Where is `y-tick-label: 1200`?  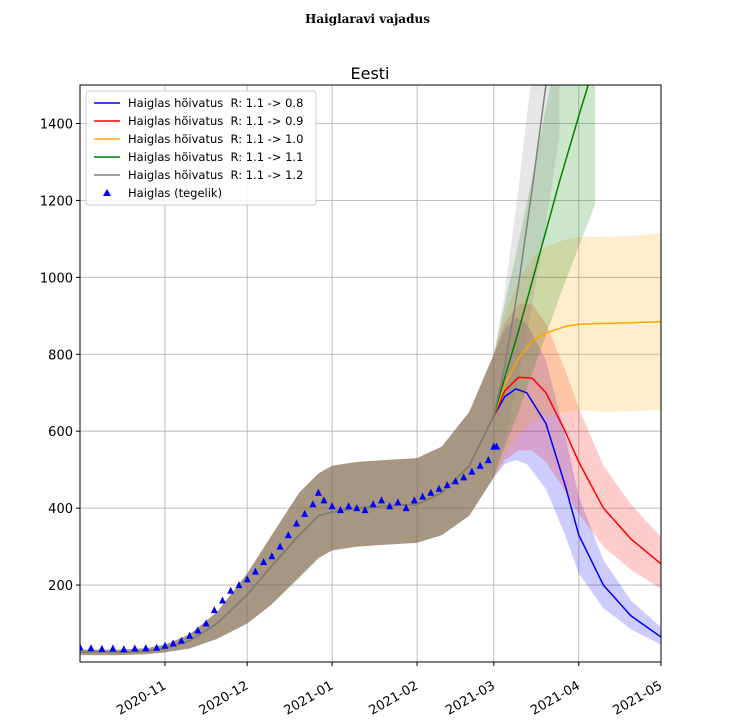 y-tick-label: 1200 is located at coordinates (56, 201).